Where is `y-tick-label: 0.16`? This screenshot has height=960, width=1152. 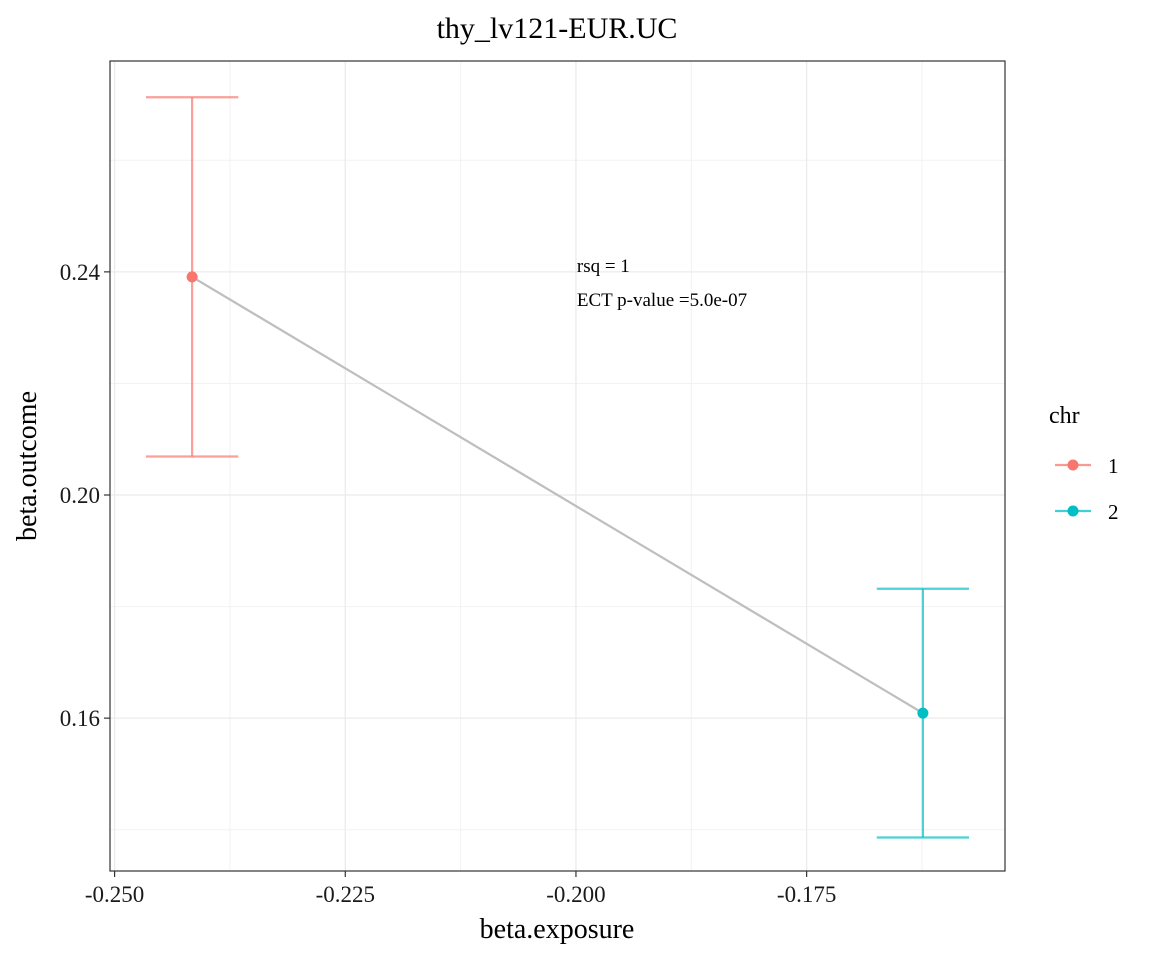
y-tick-label: 0.16 is located at coordinates (80, 718).